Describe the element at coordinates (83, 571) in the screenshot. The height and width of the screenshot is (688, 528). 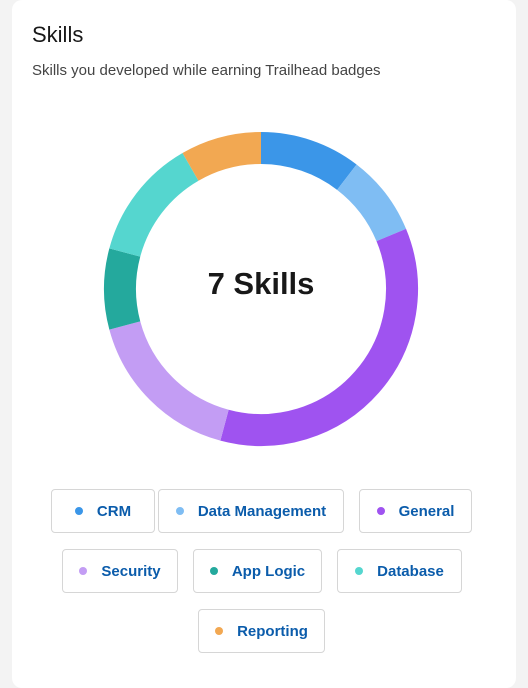
I see `legend-dot-security` at that location.